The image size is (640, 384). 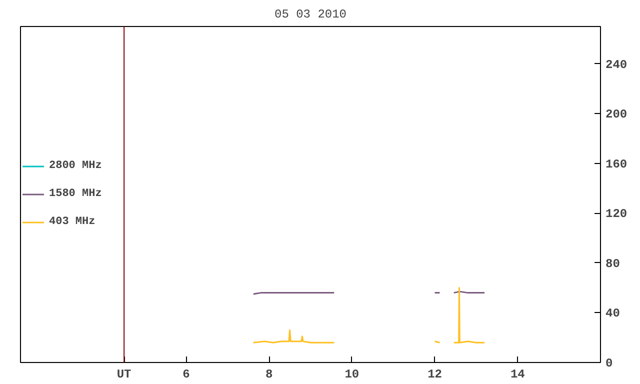 I want to click on chart-title: 05 03 2010, so click(x=310, y=15).